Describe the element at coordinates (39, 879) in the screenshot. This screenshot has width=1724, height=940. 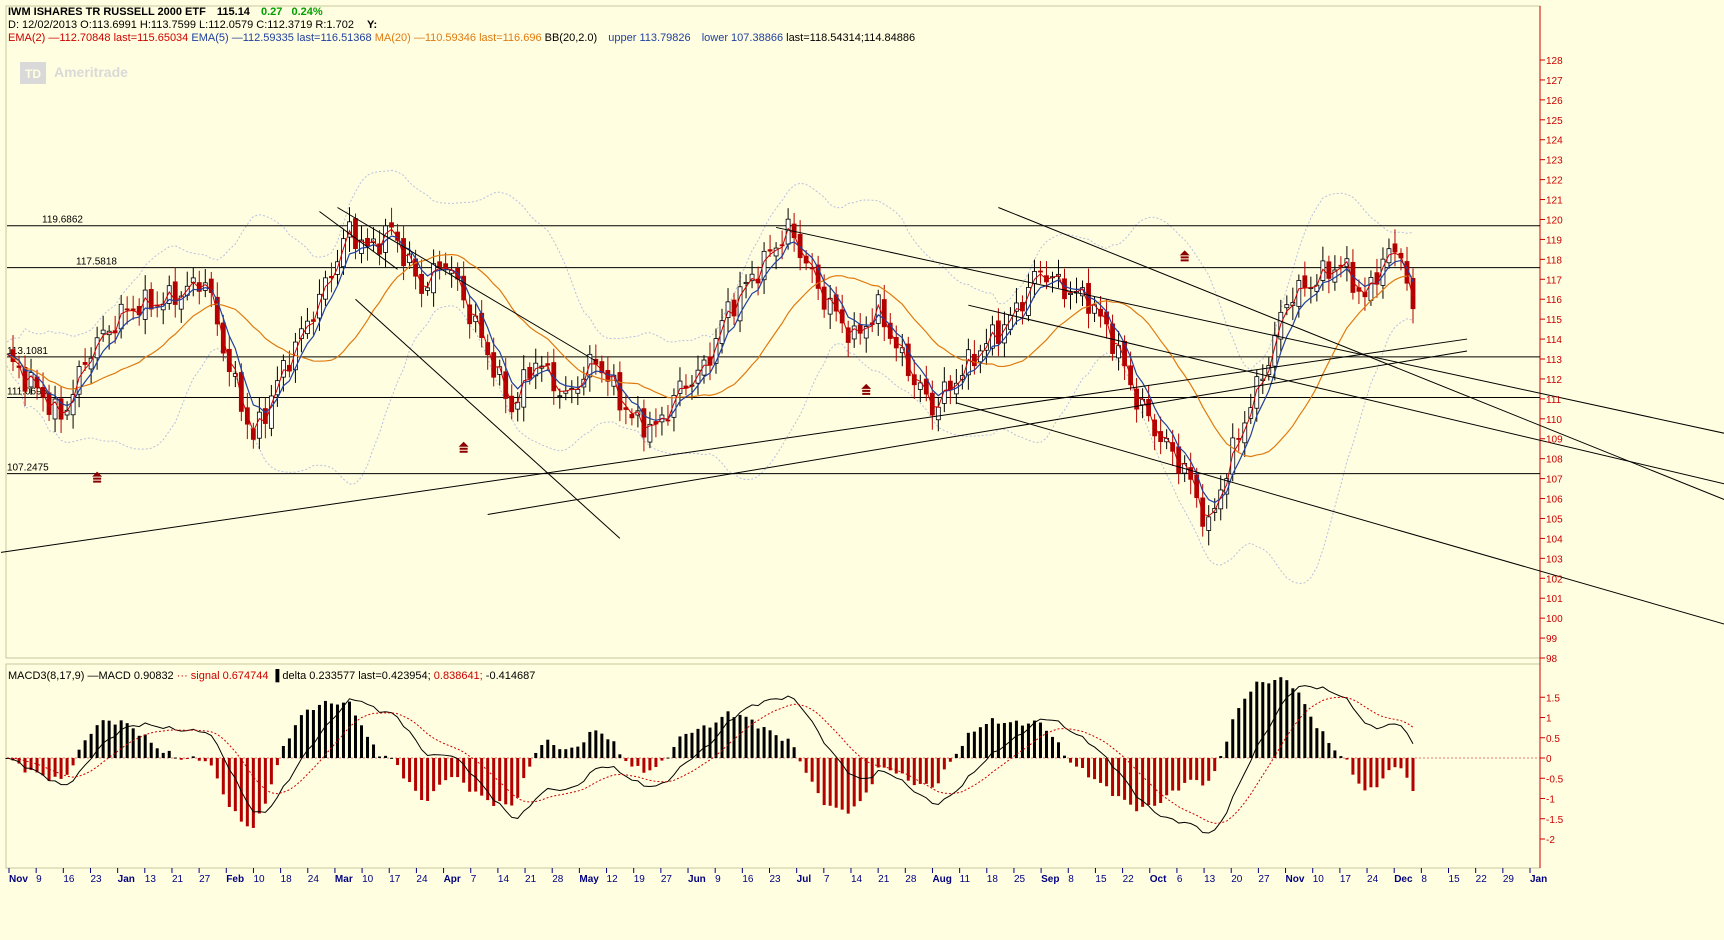
I see `date-tick-label: 9` at that location.